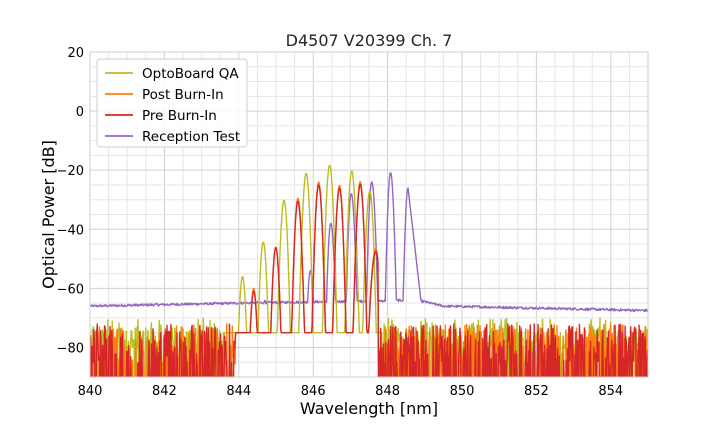 This screenshot has width=720, height=432. I want to click on x-tick-label: 842, so click(164, 391).